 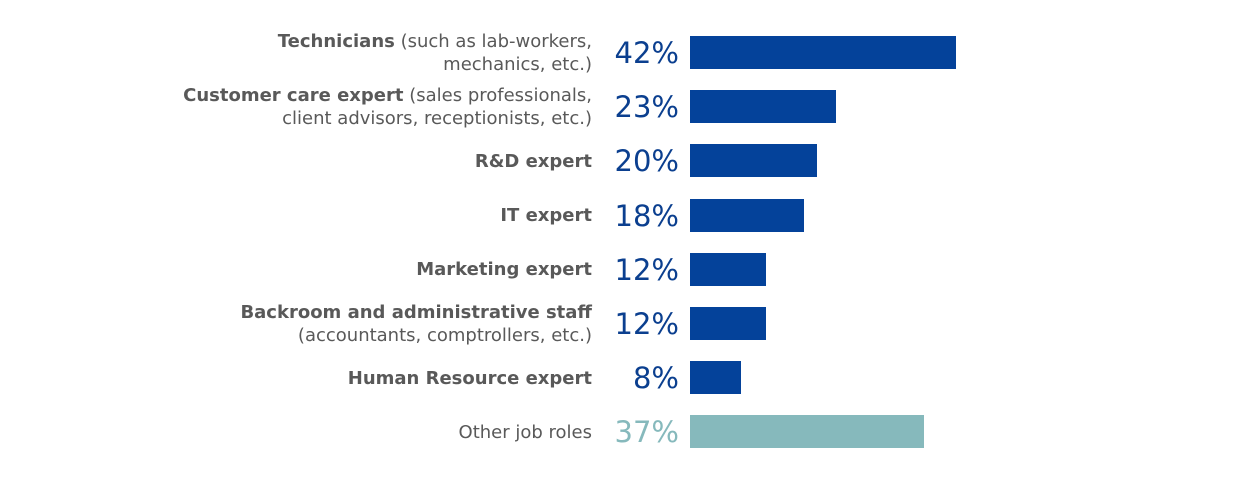 I want to click on chart-row: Other job roles 37%, so click(x=628, y=432).